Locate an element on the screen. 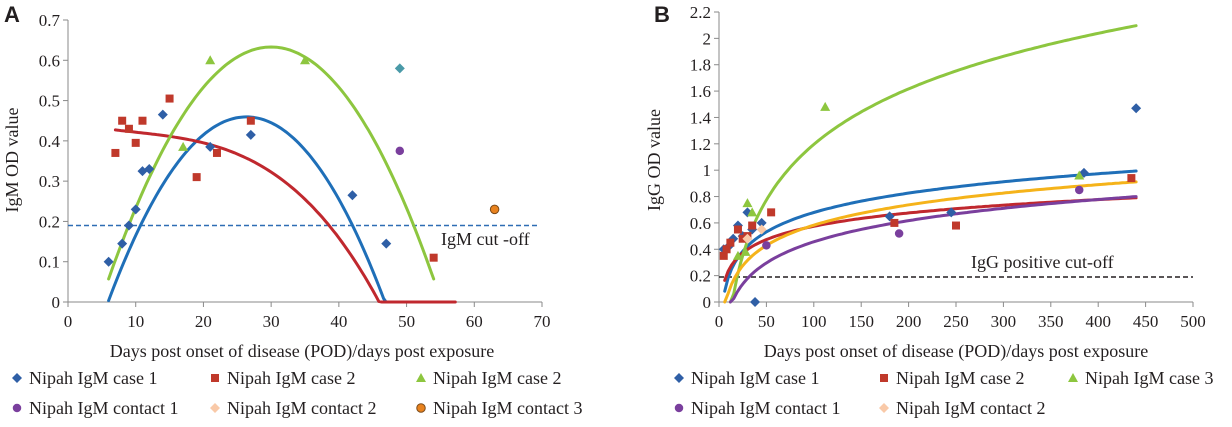 The width and height of the screenshot is (1232, 427). legend-label: Nipah IgM case 1 is located at coordinates (93, 378).